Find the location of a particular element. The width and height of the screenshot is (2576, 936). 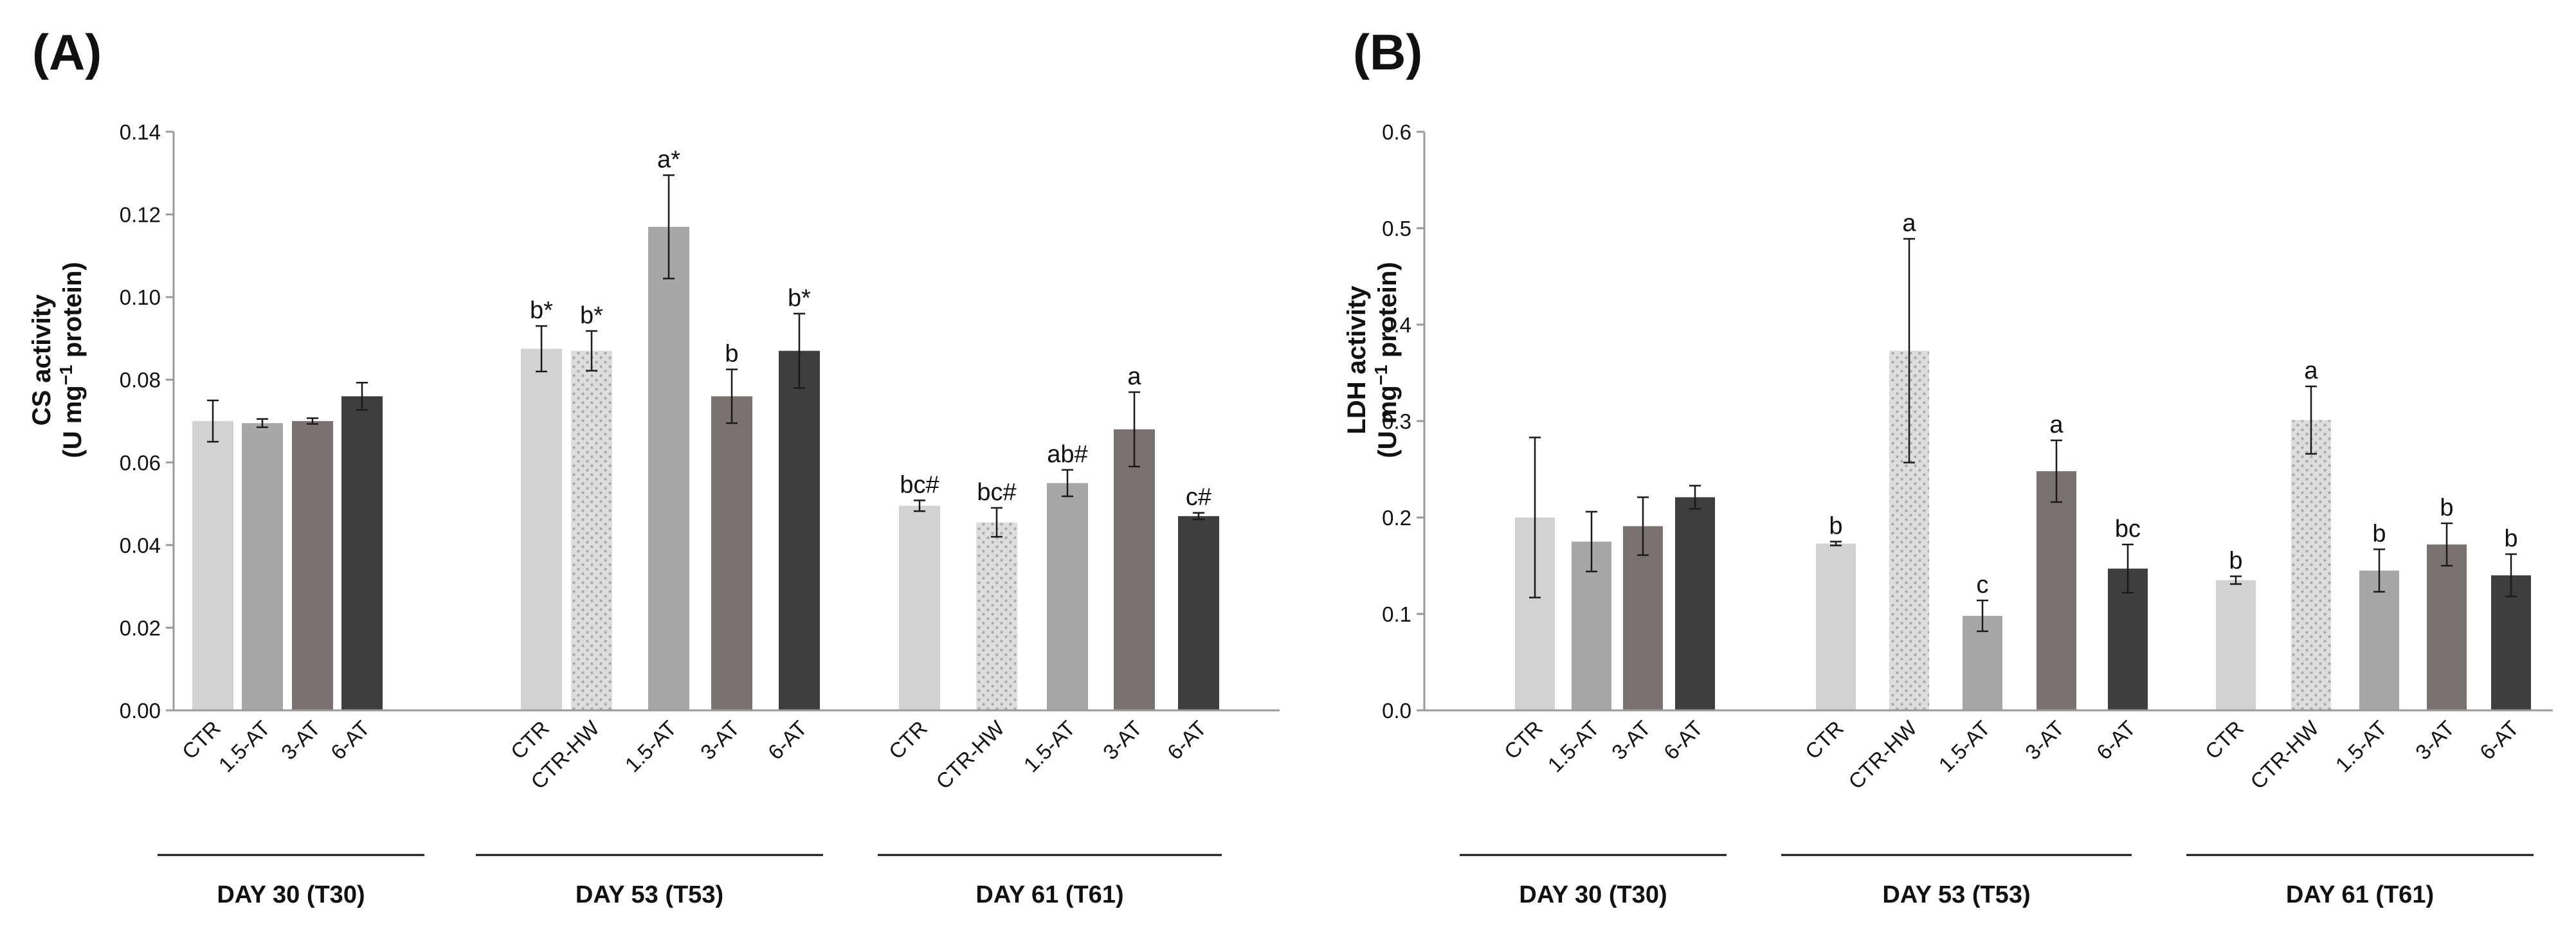

panel-a-bar-t1-ctr-hw is located at coordinates (591, 530).